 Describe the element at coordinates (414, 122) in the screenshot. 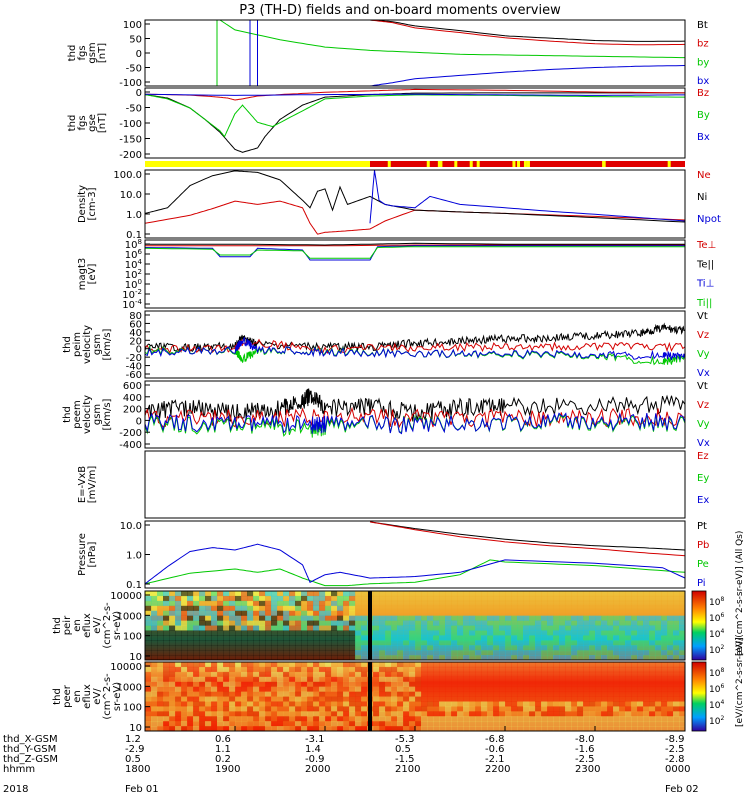

I see `series-Bt` at that location.